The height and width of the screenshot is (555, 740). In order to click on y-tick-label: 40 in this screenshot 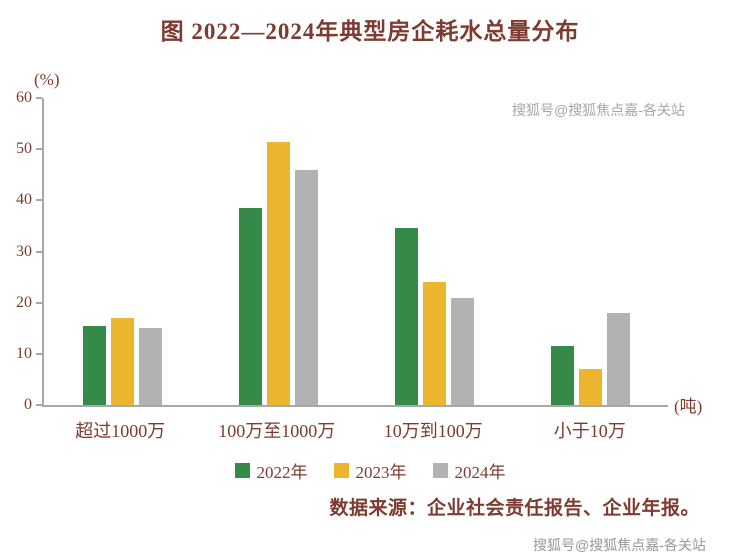, I will do `click(24, 200)`.